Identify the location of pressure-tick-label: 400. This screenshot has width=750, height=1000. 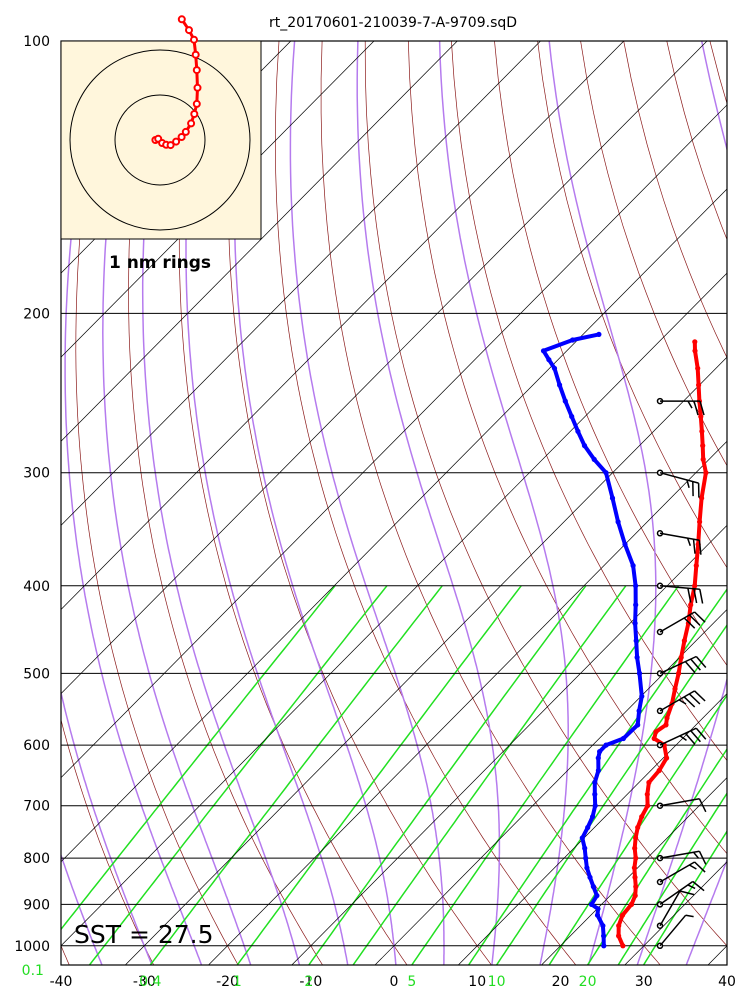
(36, 587).